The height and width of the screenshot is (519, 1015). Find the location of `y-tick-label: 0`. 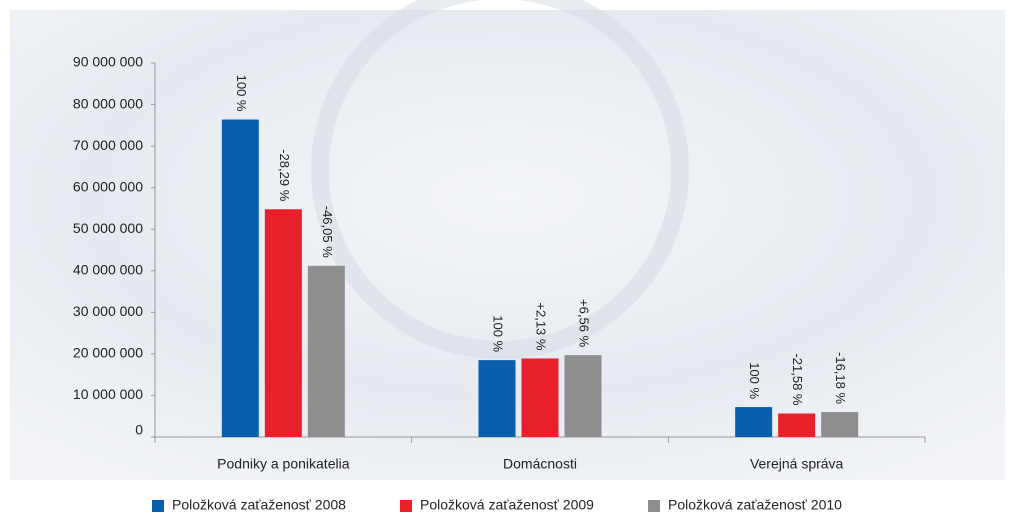

y-tick-label: 0 is located at coordinates (139, 430).